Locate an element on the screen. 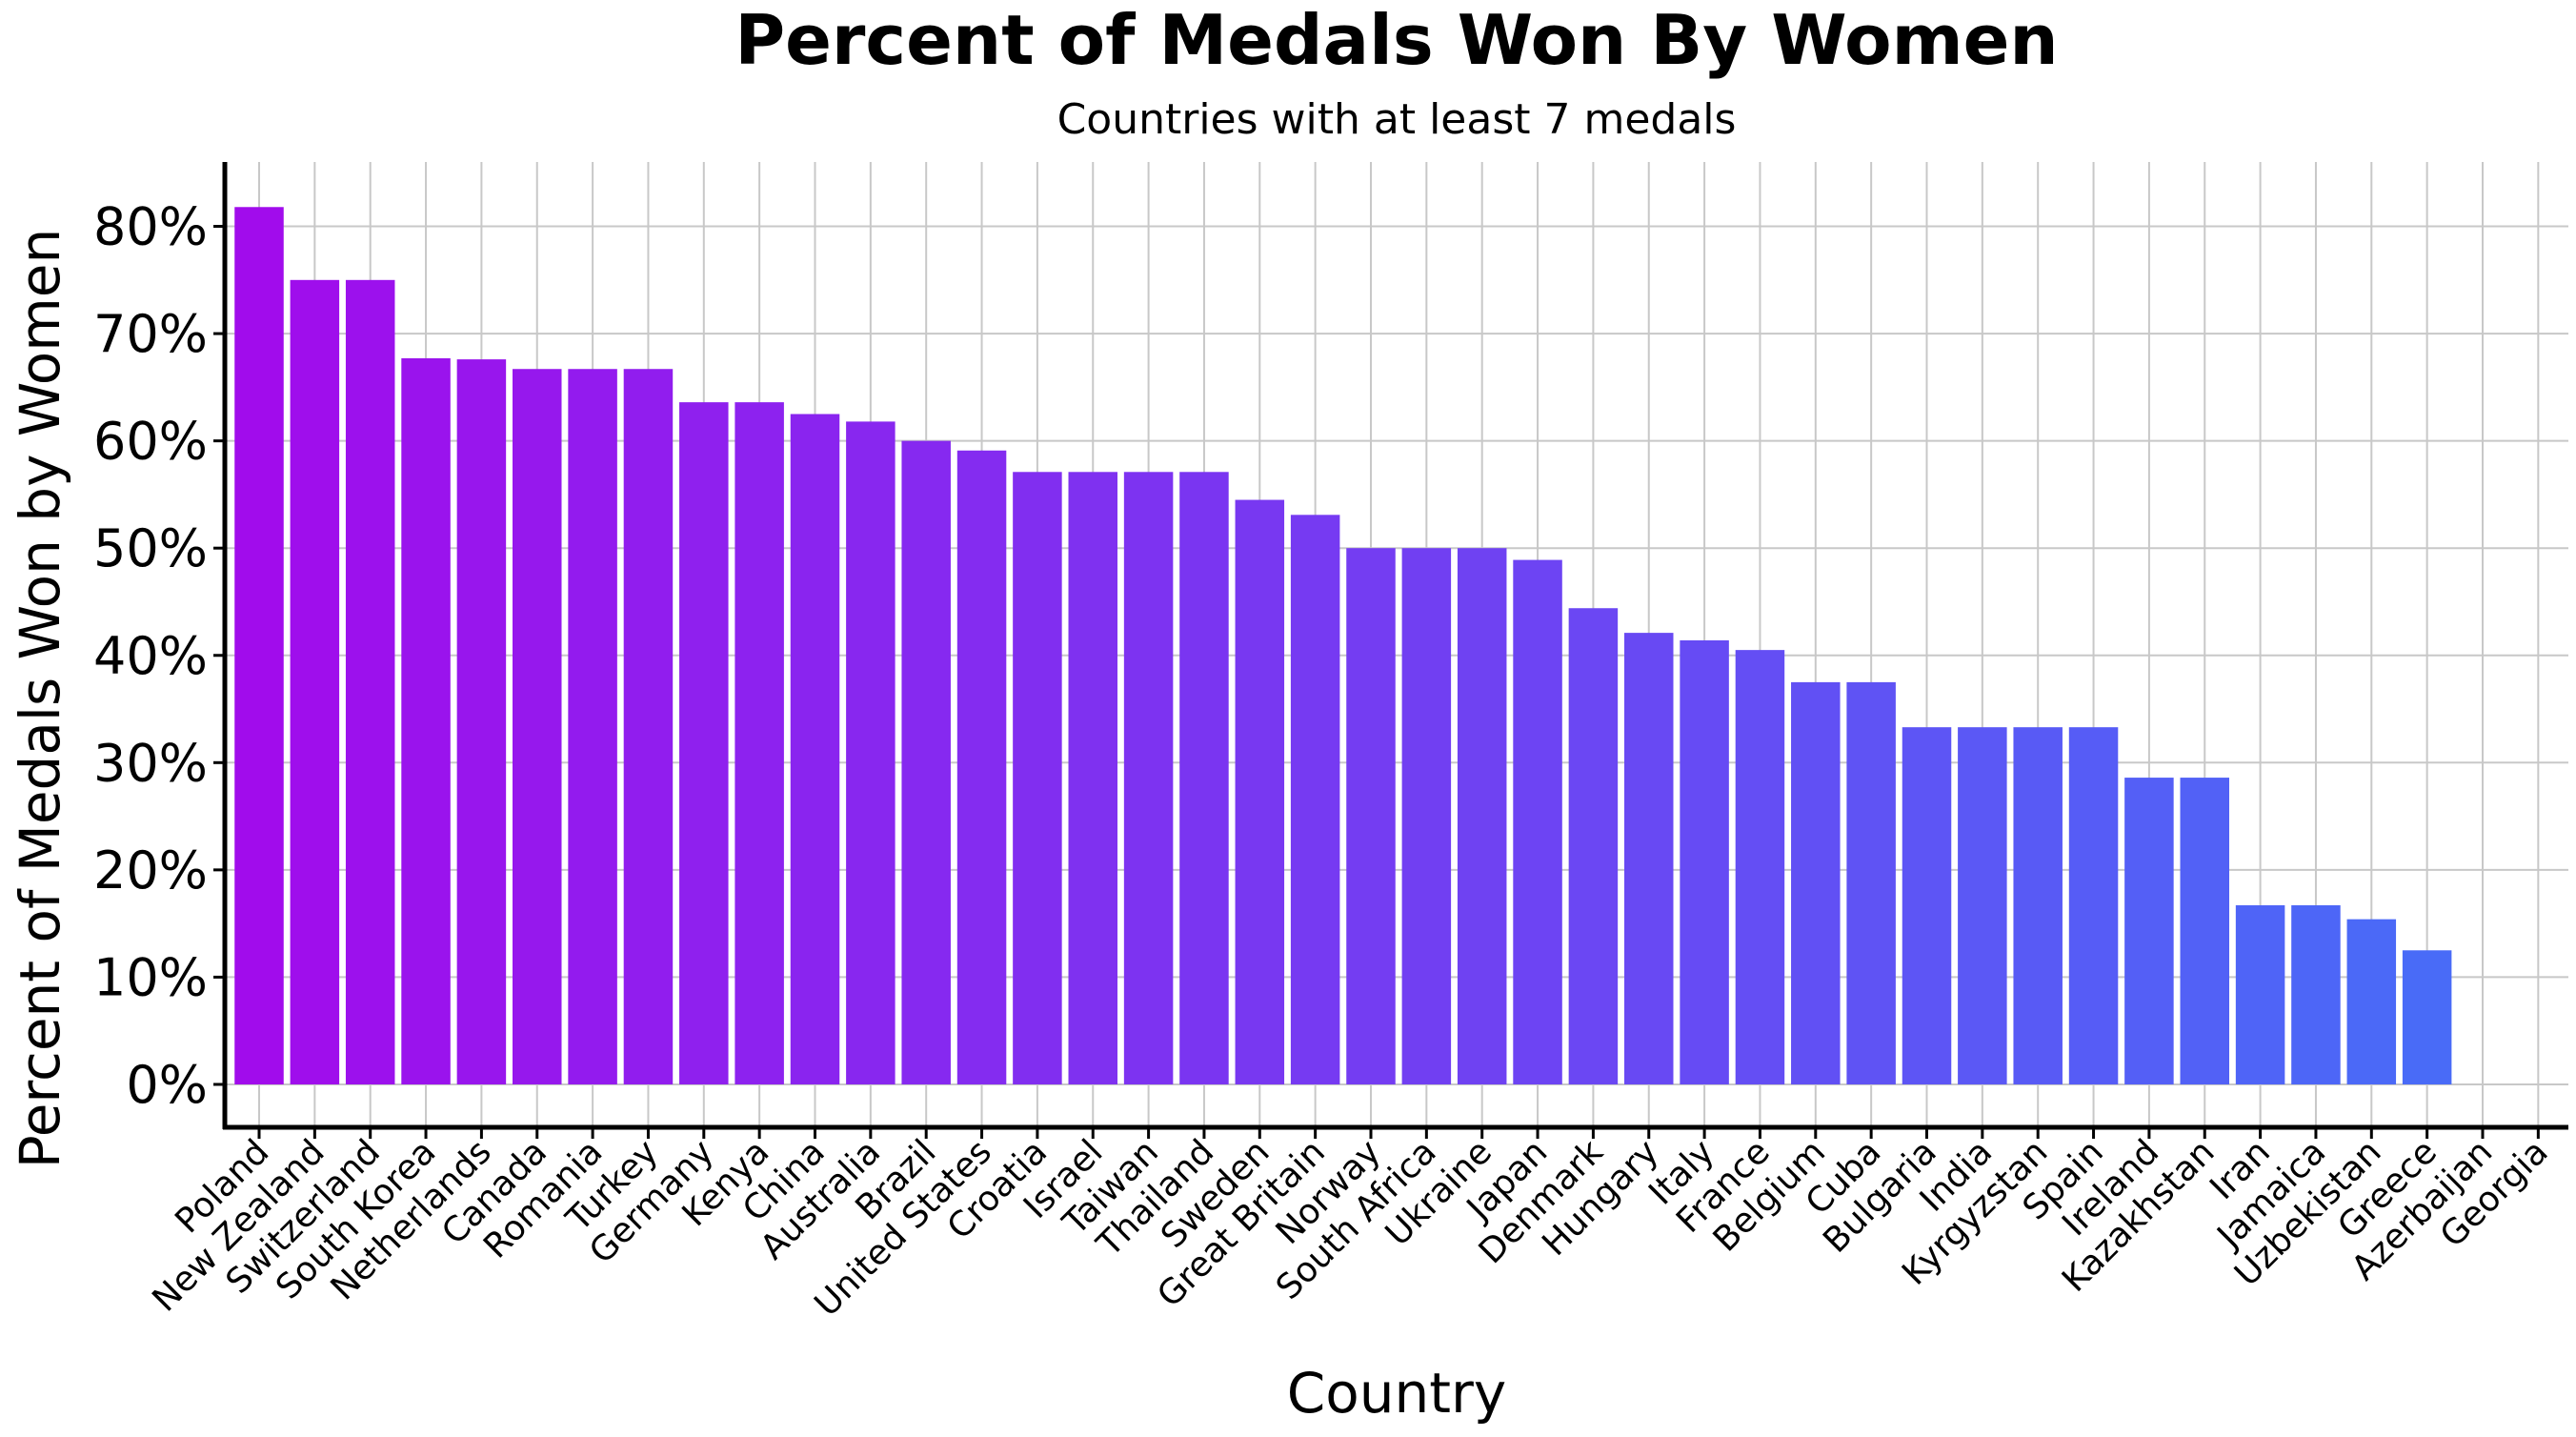 This screenshot has height=1437, width=2576. chart-subtitle: Countries with at least 7 medals is located at coordinates (1397, 119).